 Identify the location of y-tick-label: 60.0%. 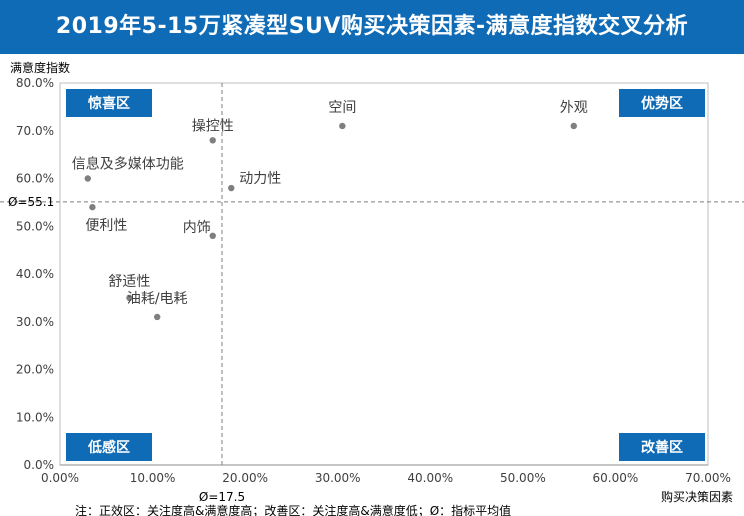
(35, 179).